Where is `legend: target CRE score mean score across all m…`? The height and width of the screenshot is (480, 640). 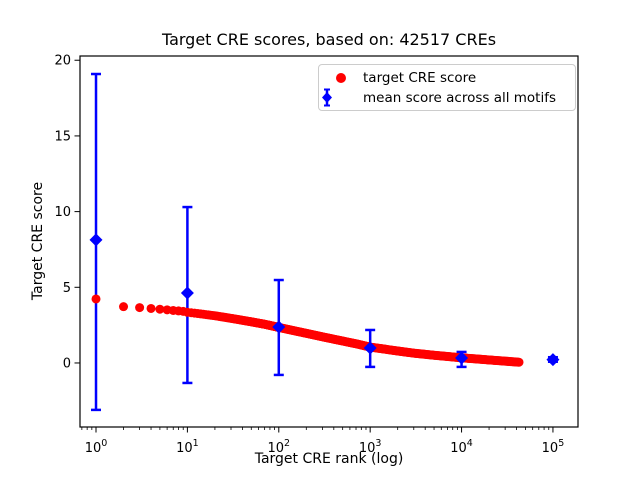
legend: target CRE score mean score across all m… is located at coordinates (447, 87).